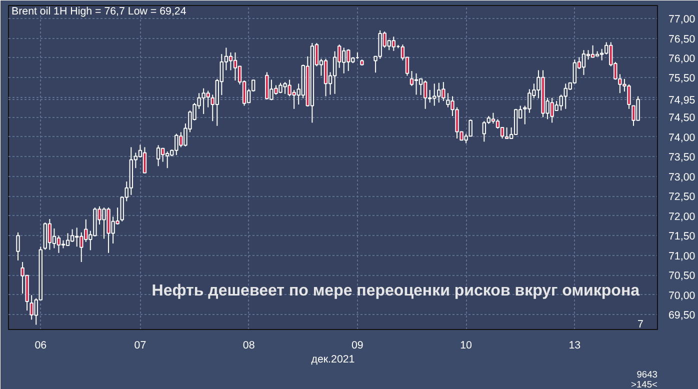  Describe the element at coordinates (248, 346) in the screenshot. I see `x-tick-label: 08` at that location.